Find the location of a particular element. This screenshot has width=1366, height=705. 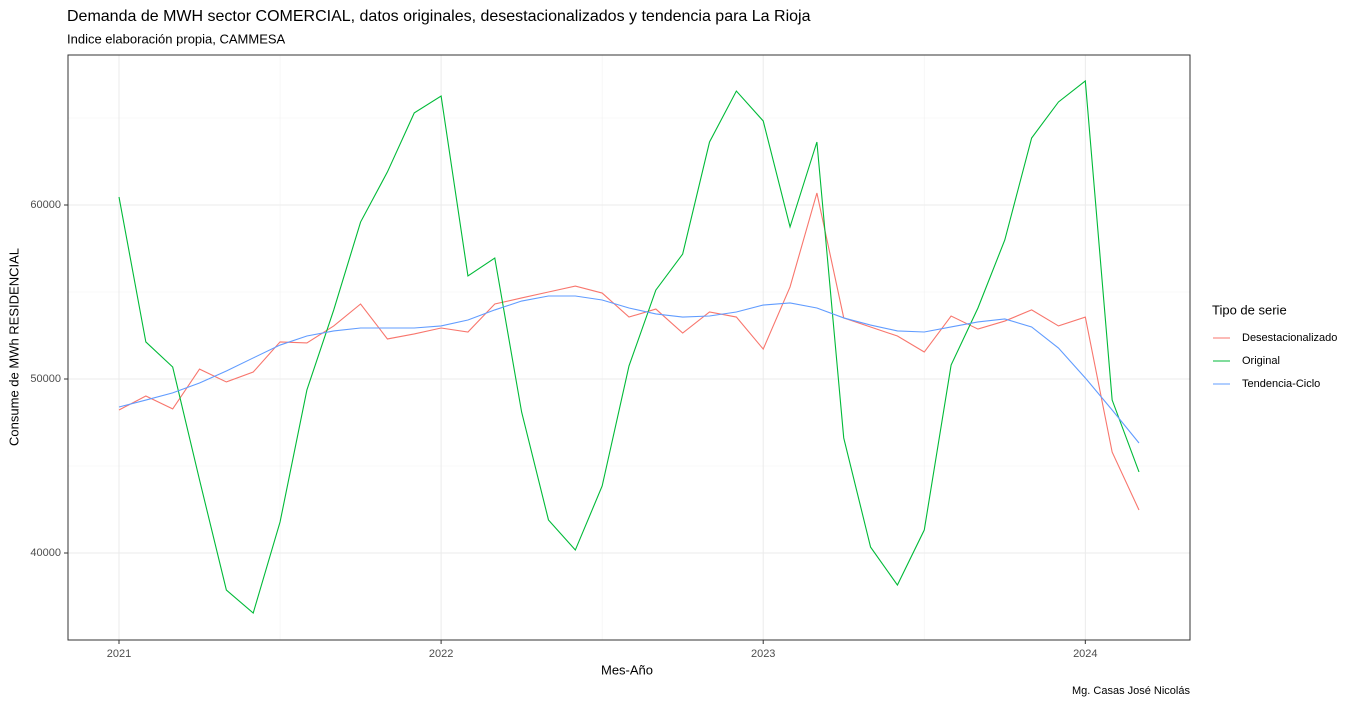

legend-label: Desestacionalizado is located at coordinates (1289, 338).